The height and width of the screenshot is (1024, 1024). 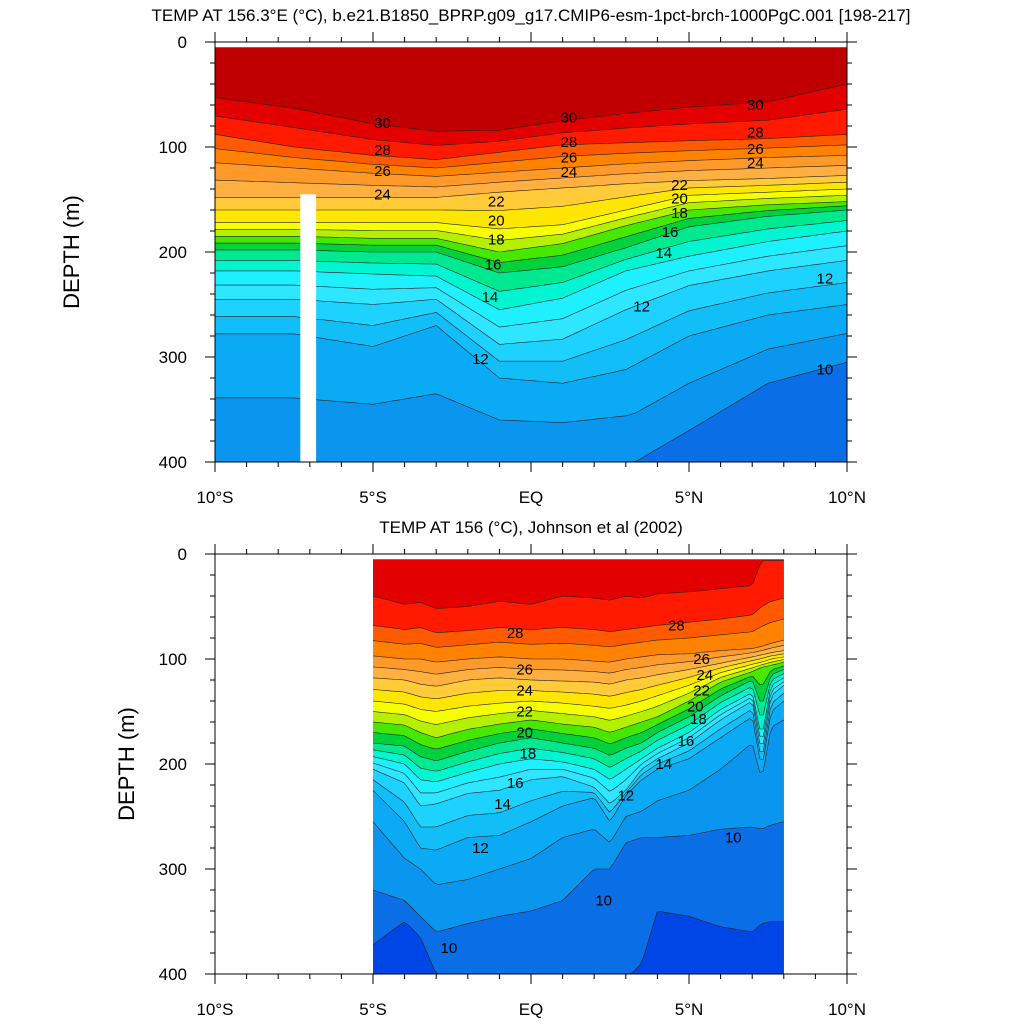 I want to click on panel-bottom-y-tick-100: 100, so click(x=173, y=659).